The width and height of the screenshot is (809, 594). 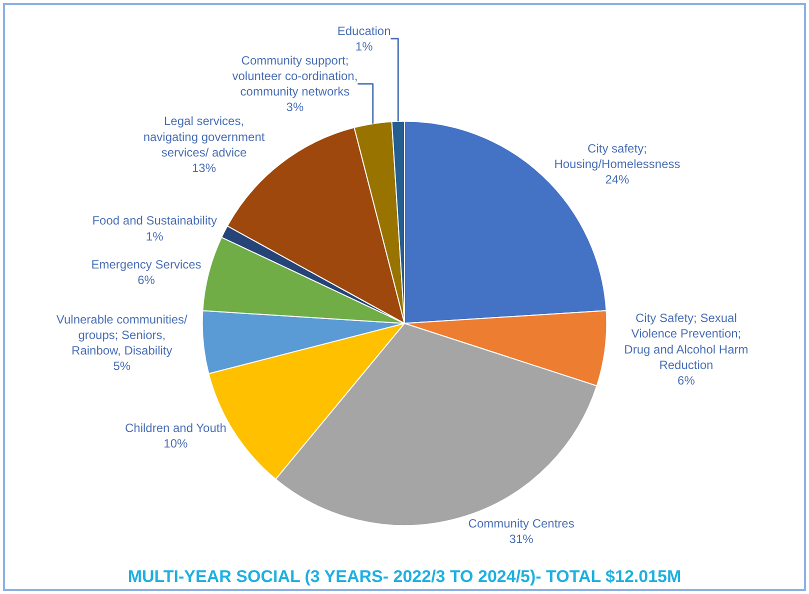 What do you see at coordinates (617, 156) in the screenshot?
I see `slice-label: City safety; Housing/Homelessness` at bounding box center [617, 156].